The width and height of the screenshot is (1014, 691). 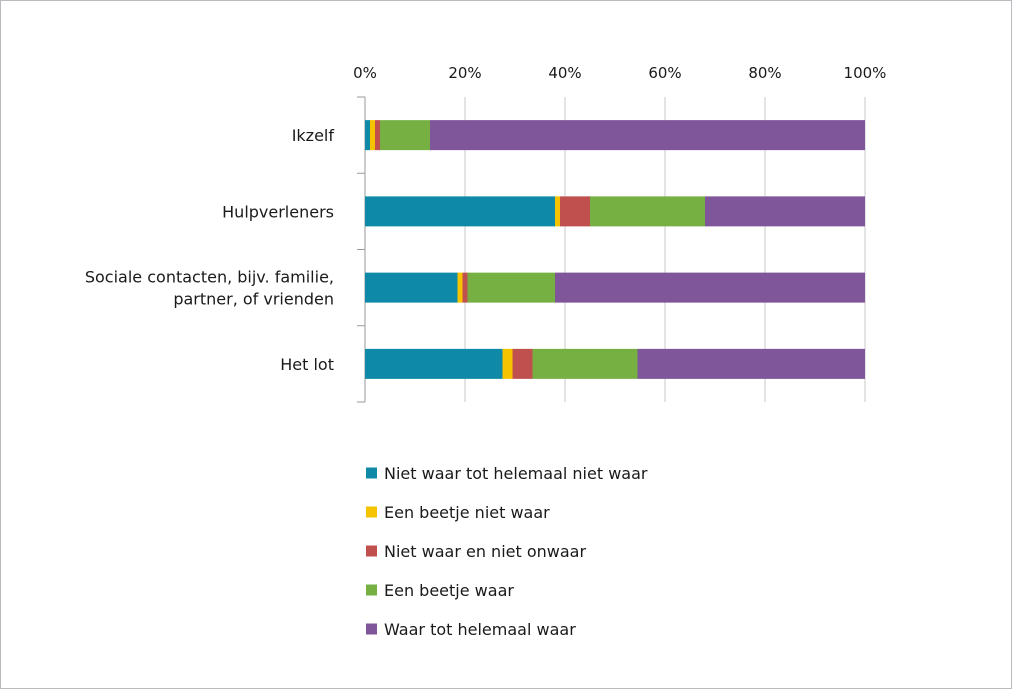 What do you see at coordinates (278, 211) in the screenshot?
I see `category-label: Hulpverleners` at bounding box center [278, 211].